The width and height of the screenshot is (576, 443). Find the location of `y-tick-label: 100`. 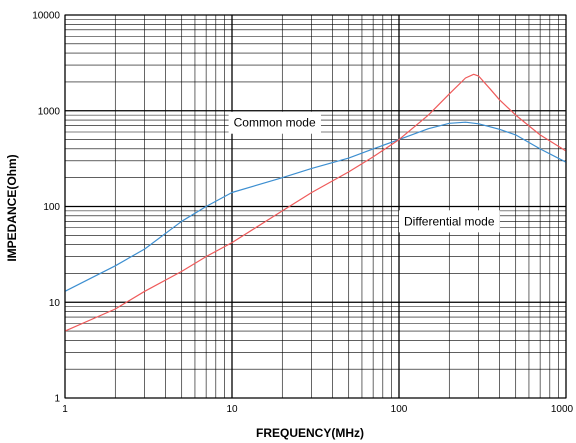

y-tick-label: 100 is located at coordinates (51, 207).